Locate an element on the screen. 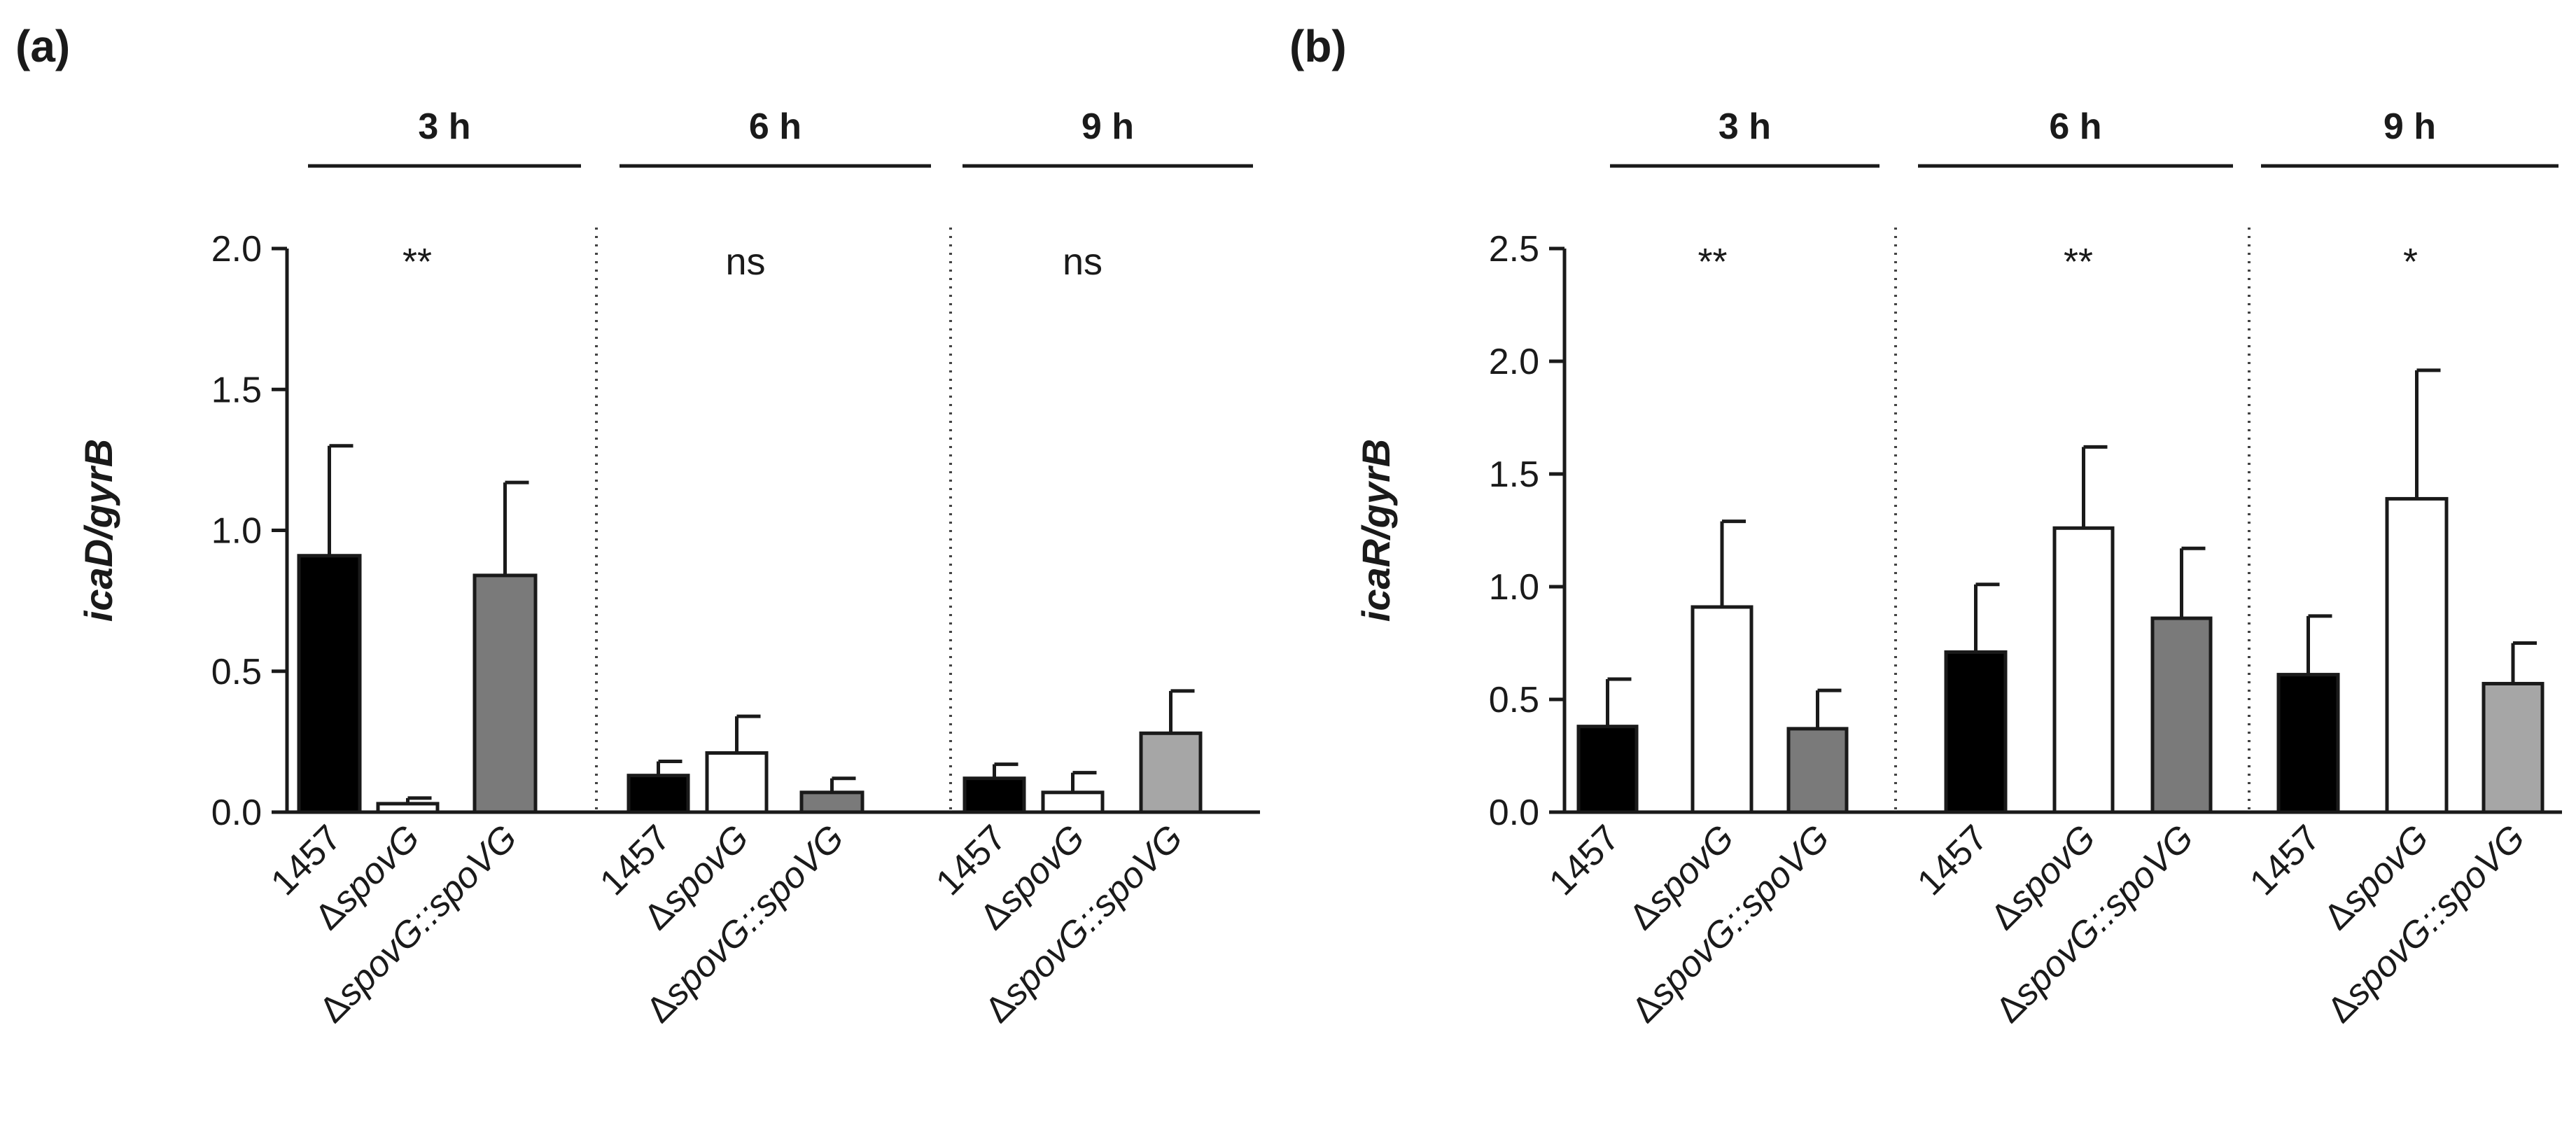 The width and height of the screenshot is (2576, 1123). panel-b-letter: (b) is located at coordinates (1318, 46).